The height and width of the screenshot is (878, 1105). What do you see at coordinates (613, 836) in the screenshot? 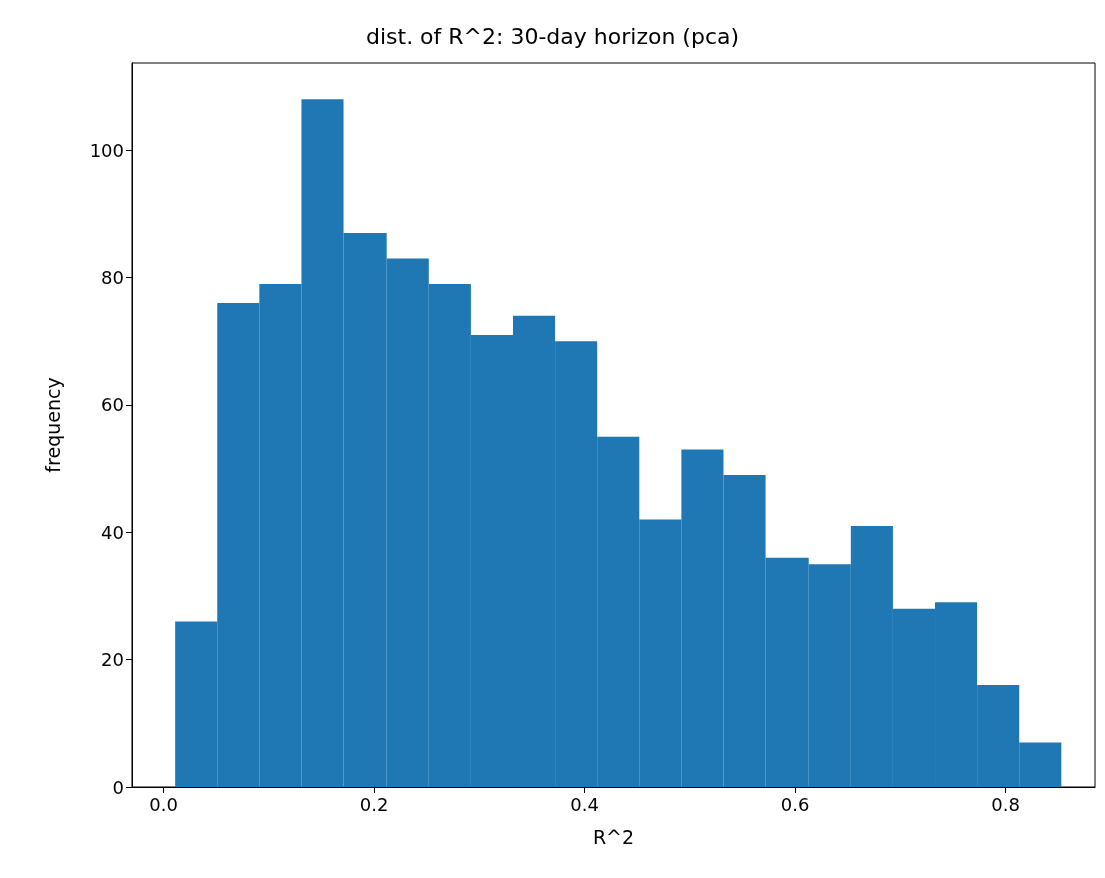
I see `x-axis-title: R^2` at bounding box center [613, 836].